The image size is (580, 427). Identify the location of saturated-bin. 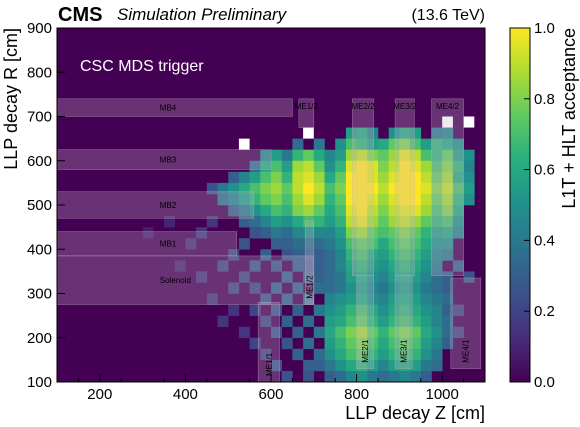
(469, 122).